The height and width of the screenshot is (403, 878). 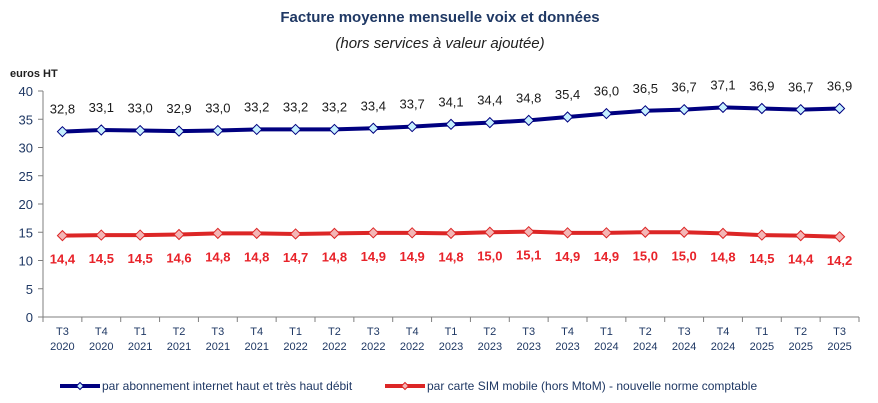 What do you see at coordinates (34, 74) in the screenshot?
I see `y-axis-unit-label: euros HT` at bounding box center [34, 74].